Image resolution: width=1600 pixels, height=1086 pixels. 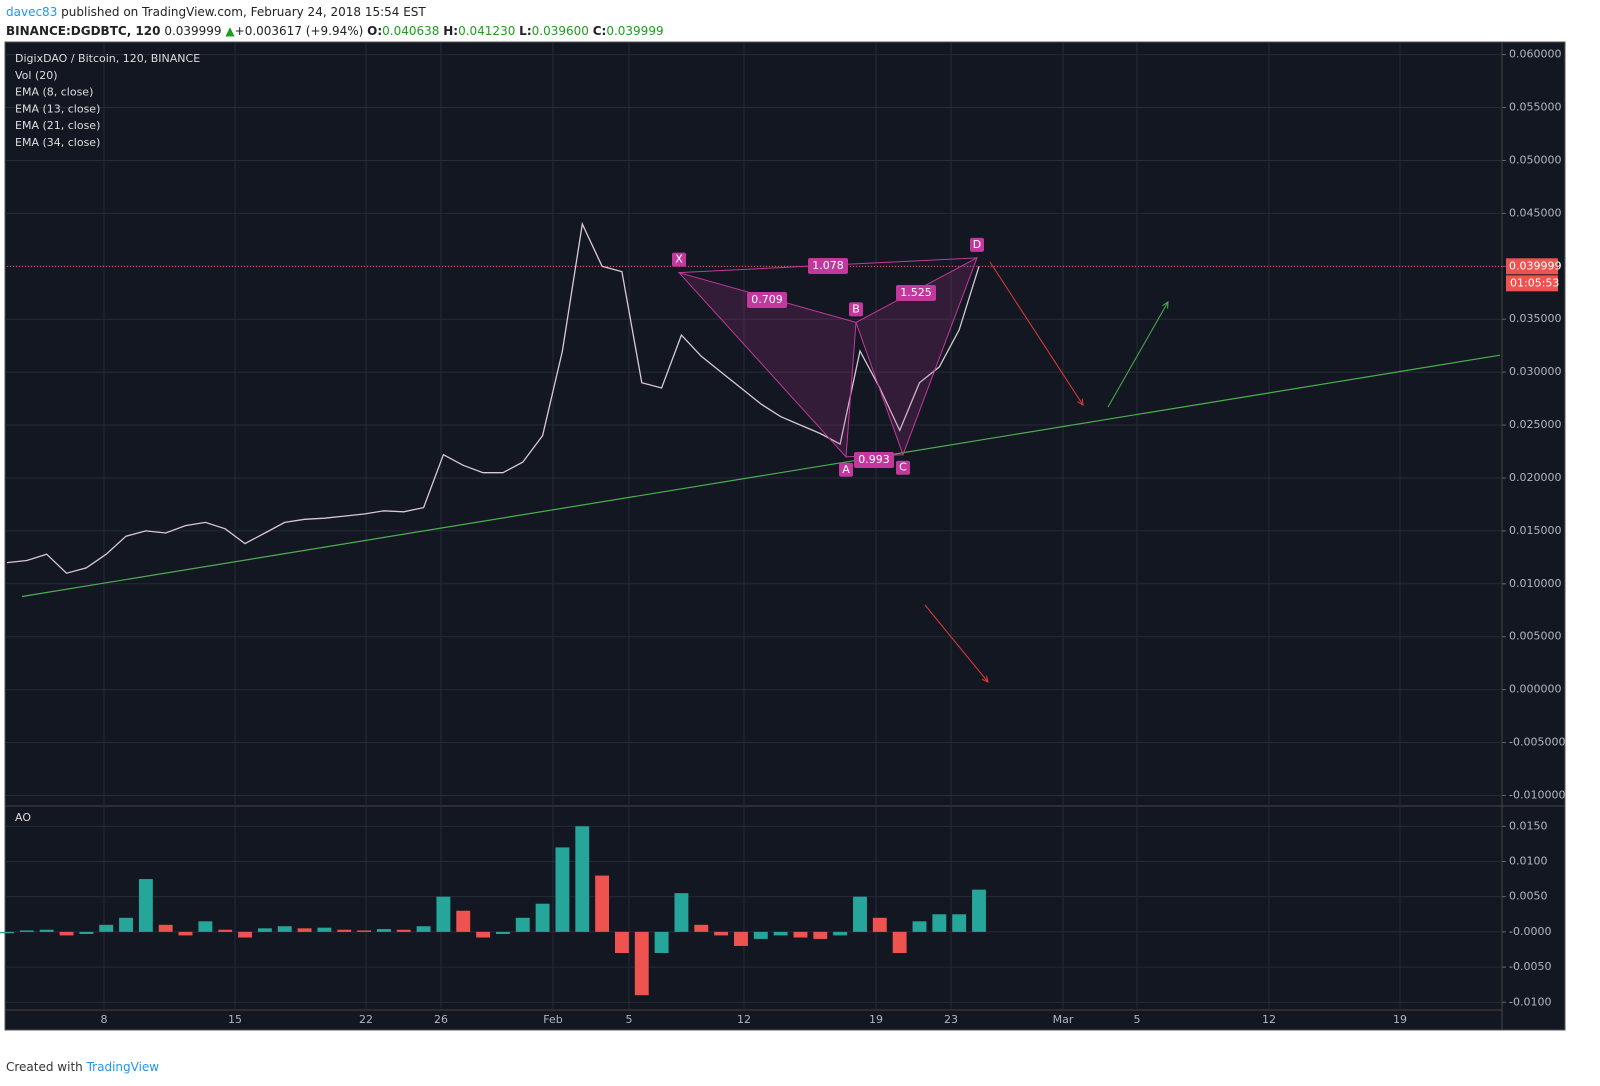 I want to click on indicator-label: EMA (21, close), so click(x=57, y=125).